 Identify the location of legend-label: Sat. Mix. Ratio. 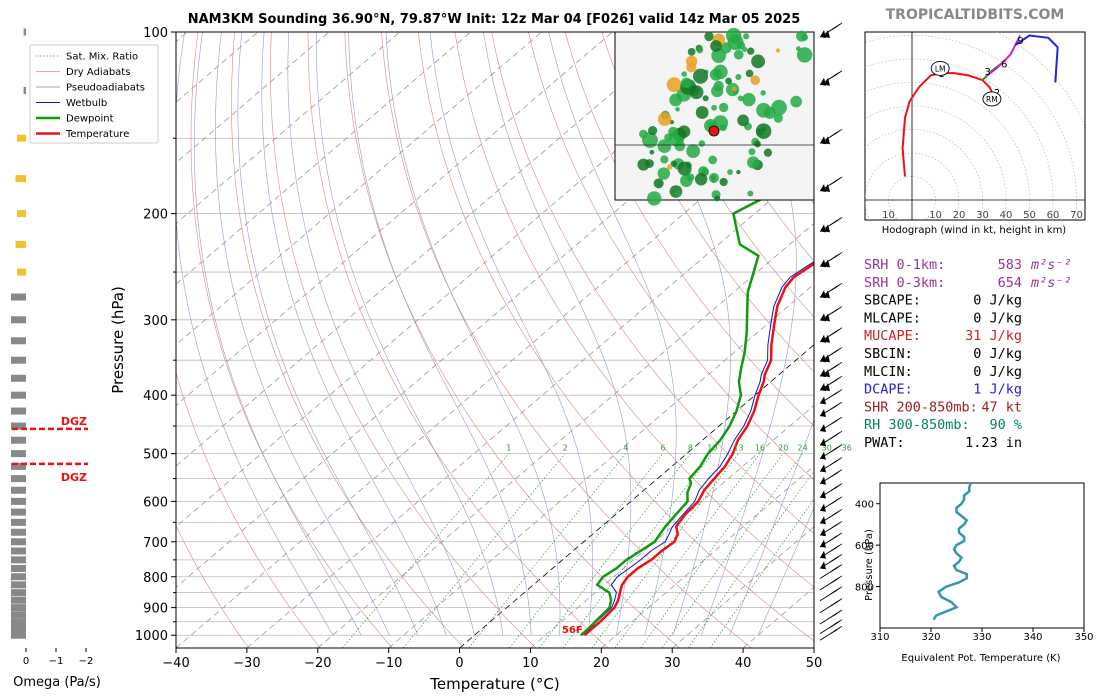
(102, 57).